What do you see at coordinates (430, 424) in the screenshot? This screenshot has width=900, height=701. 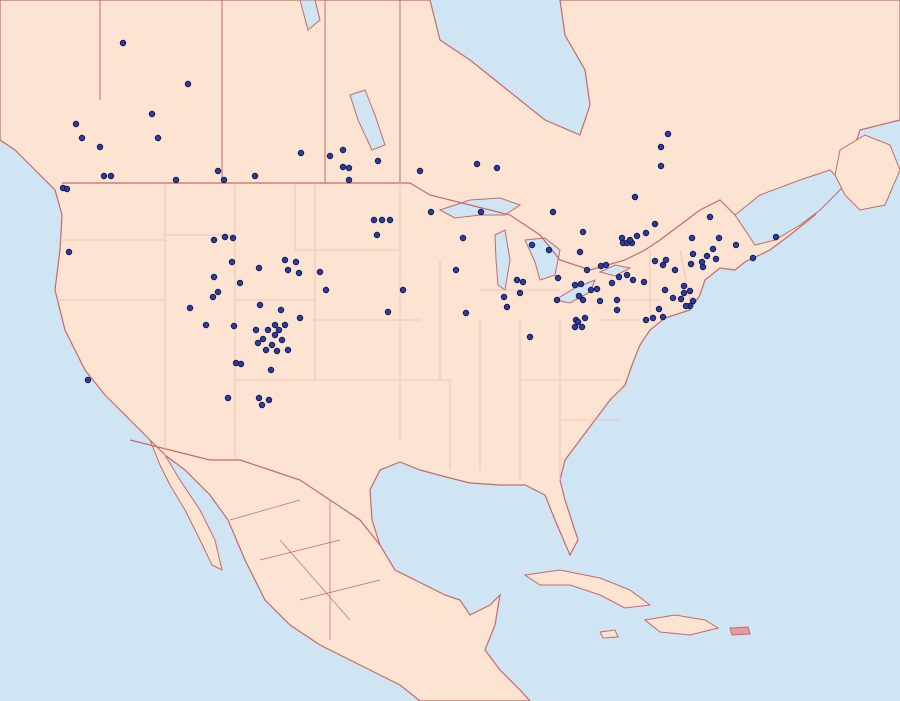 I see `state-border` at bounding box center [430, 424].